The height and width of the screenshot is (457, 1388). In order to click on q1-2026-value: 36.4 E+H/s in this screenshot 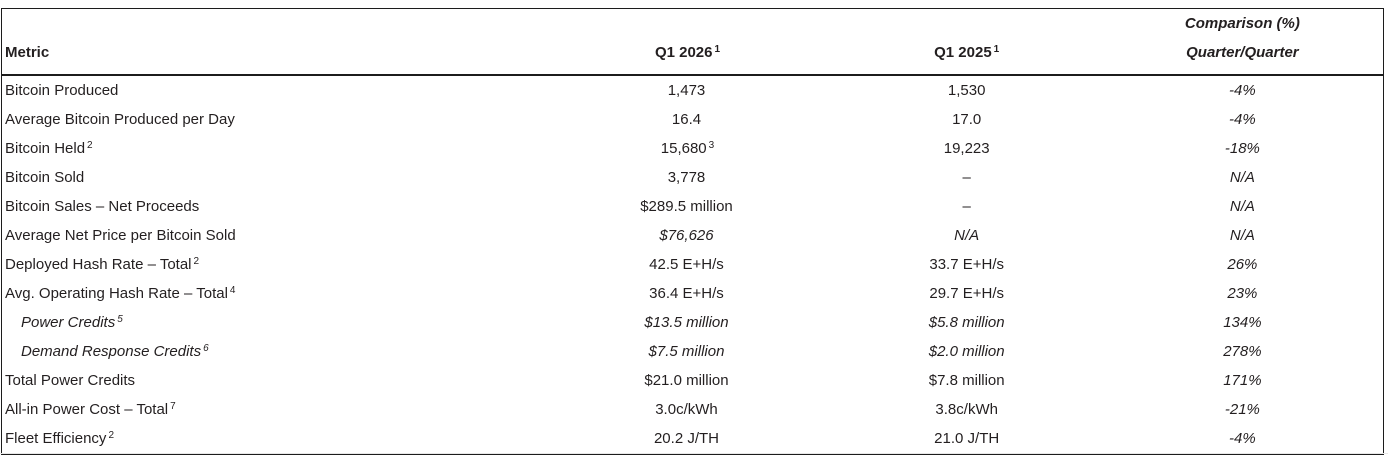, I will do `click(686, 293)`.